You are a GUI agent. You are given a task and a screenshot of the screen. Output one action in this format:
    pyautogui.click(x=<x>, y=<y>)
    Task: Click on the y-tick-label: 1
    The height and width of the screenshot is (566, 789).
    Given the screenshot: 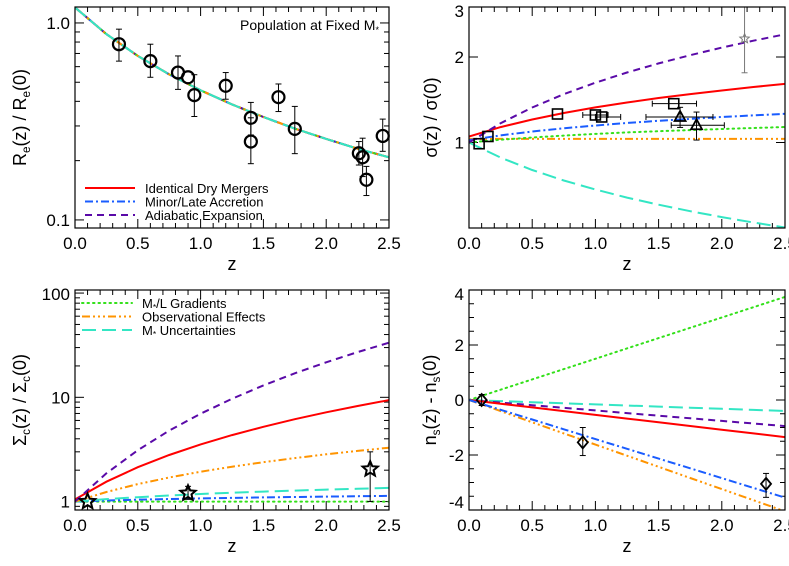 What is the action you would take?
    pyautogui.click(x=65, y=502)
    